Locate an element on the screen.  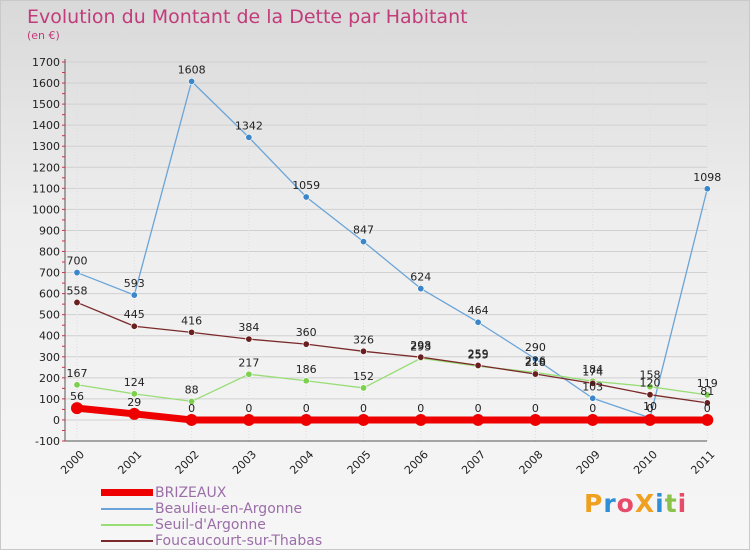
data-label: 416 is located at coordinates (191, 320).